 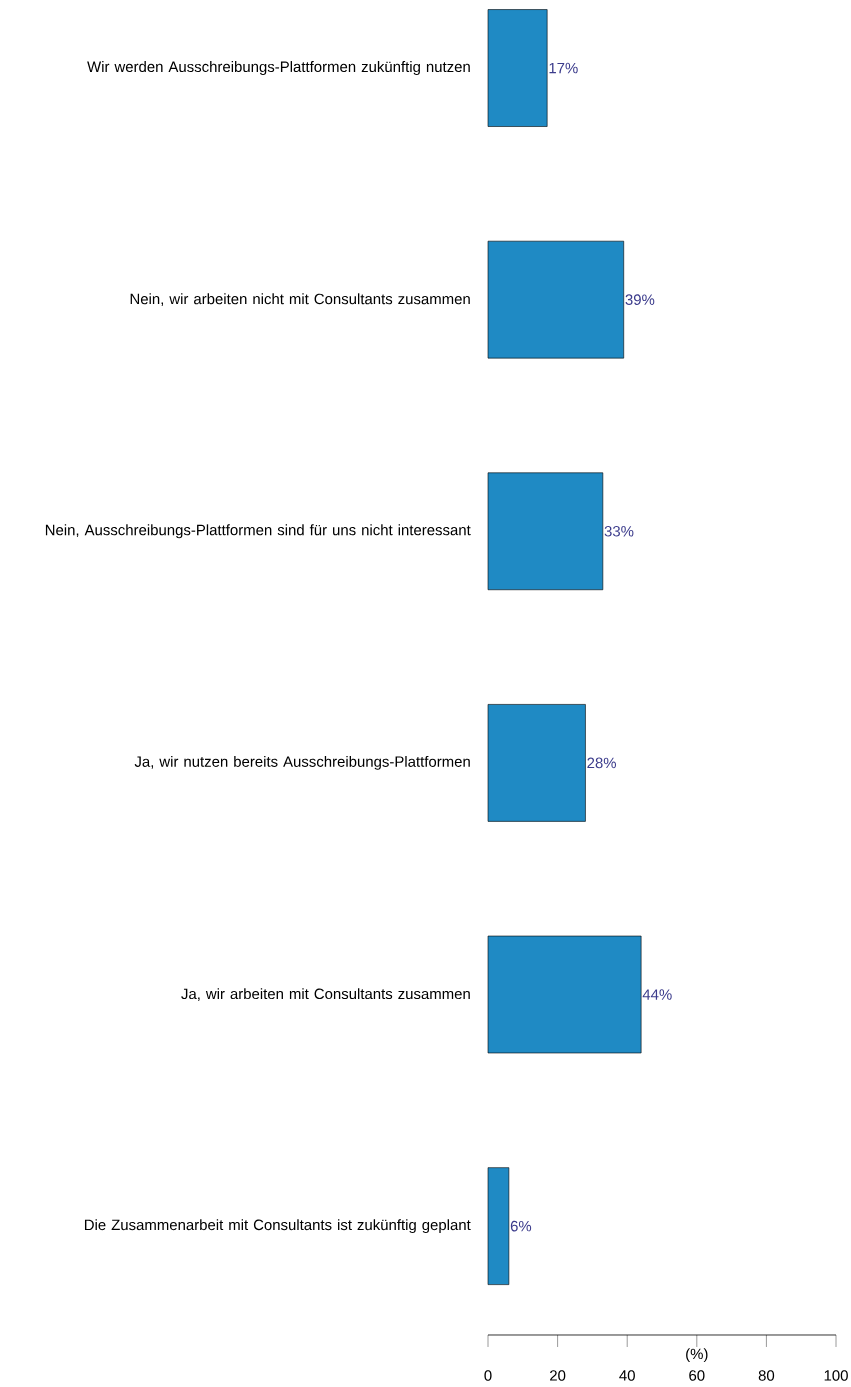 What do you see at coordinates (766, 1375) in the screenshot?
I see `x-tick-label: 80` at bounding box center [766, 1375].